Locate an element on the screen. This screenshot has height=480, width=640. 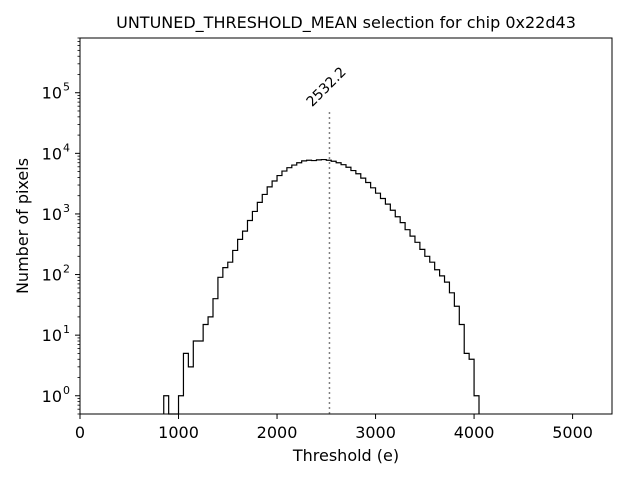
x-tick-label: 4000 is located at coordinates (474, 432).